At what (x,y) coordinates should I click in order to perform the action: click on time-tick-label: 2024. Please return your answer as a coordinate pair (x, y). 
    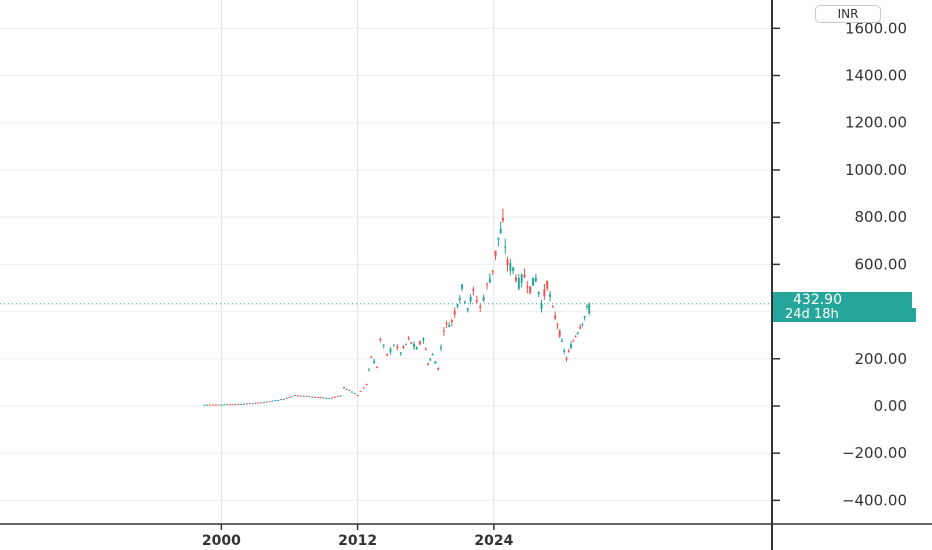
    Looking at the image, I should click on (493, 541).